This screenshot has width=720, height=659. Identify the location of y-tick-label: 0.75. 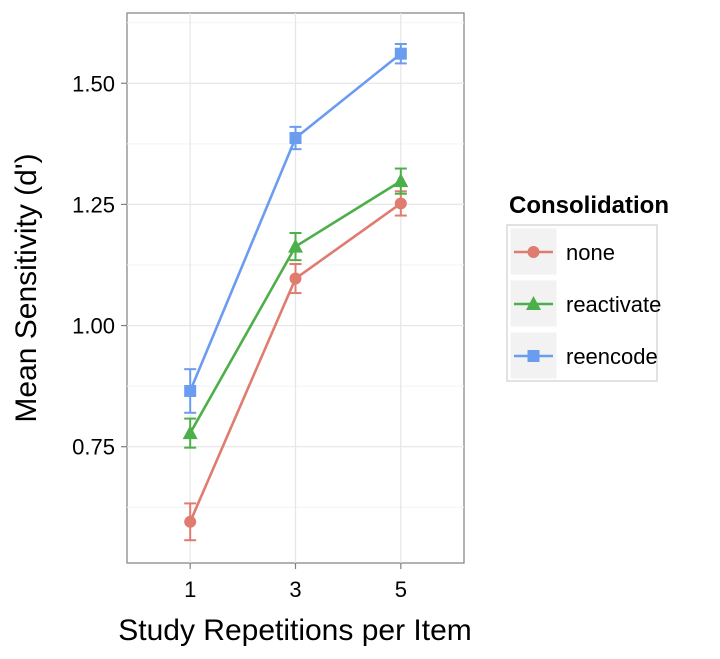
(93, 447).